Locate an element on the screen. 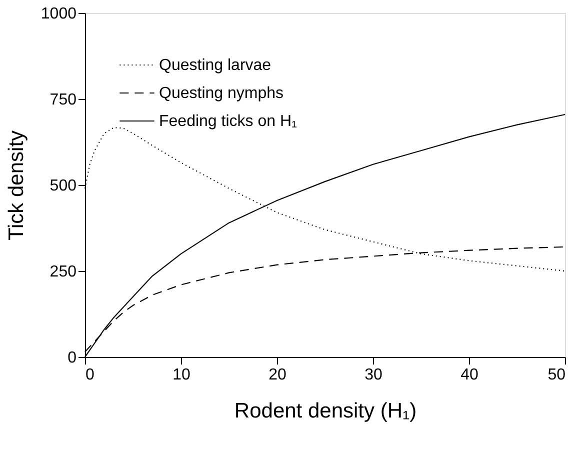 This screenshot has width=588, height=459. legend-label: Feeding ticks on H₁ is located at coordinates (228, 121).